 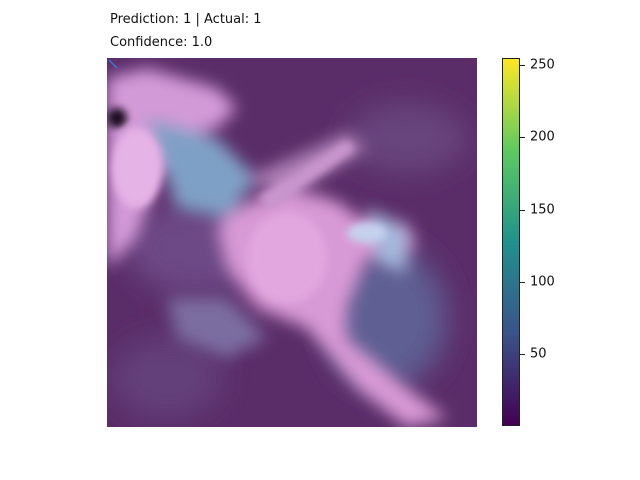 I want to click on colorbar-tick-label: 100, so click(x=542, y=282).